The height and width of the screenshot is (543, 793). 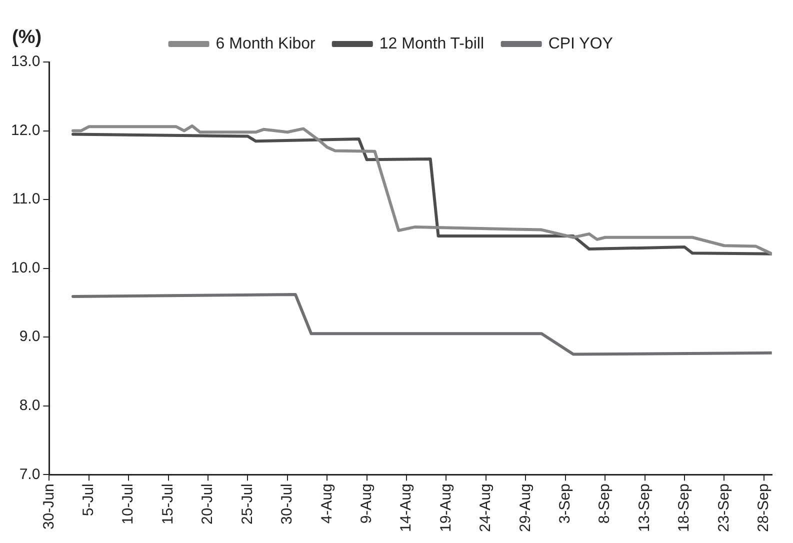 What do you see at coordinates (723, 508) in the screenshot?
I see `x-tick-label: 23-Sep` at bounding box center [723, 508].